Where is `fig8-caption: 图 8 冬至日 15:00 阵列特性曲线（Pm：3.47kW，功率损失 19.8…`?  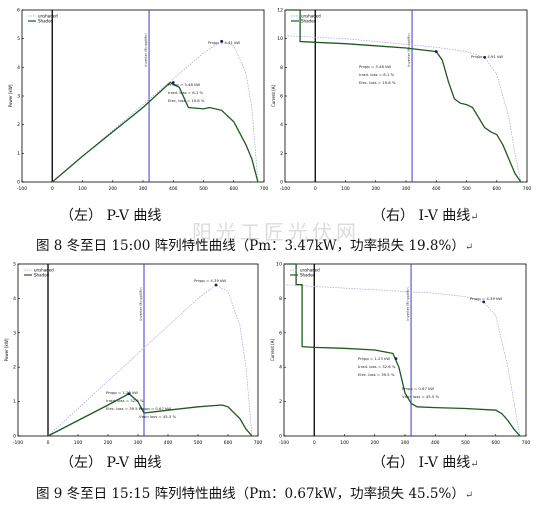 fig8-caption: 图 8 冬至日 15:00 阵列特性曲线（Pm：3.47kW，功率损失 19.8… is located at coordinates (254, 244).